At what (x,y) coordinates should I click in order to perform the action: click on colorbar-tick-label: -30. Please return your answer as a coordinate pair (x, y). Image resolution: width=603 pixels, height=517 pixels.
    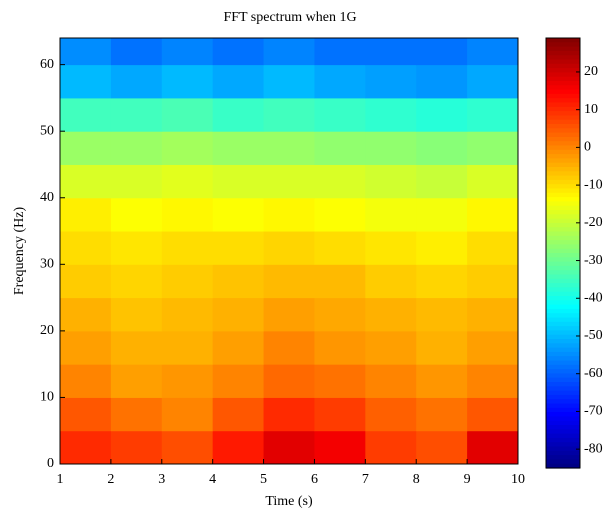
    Looking at the image, I should click on (593, 260).